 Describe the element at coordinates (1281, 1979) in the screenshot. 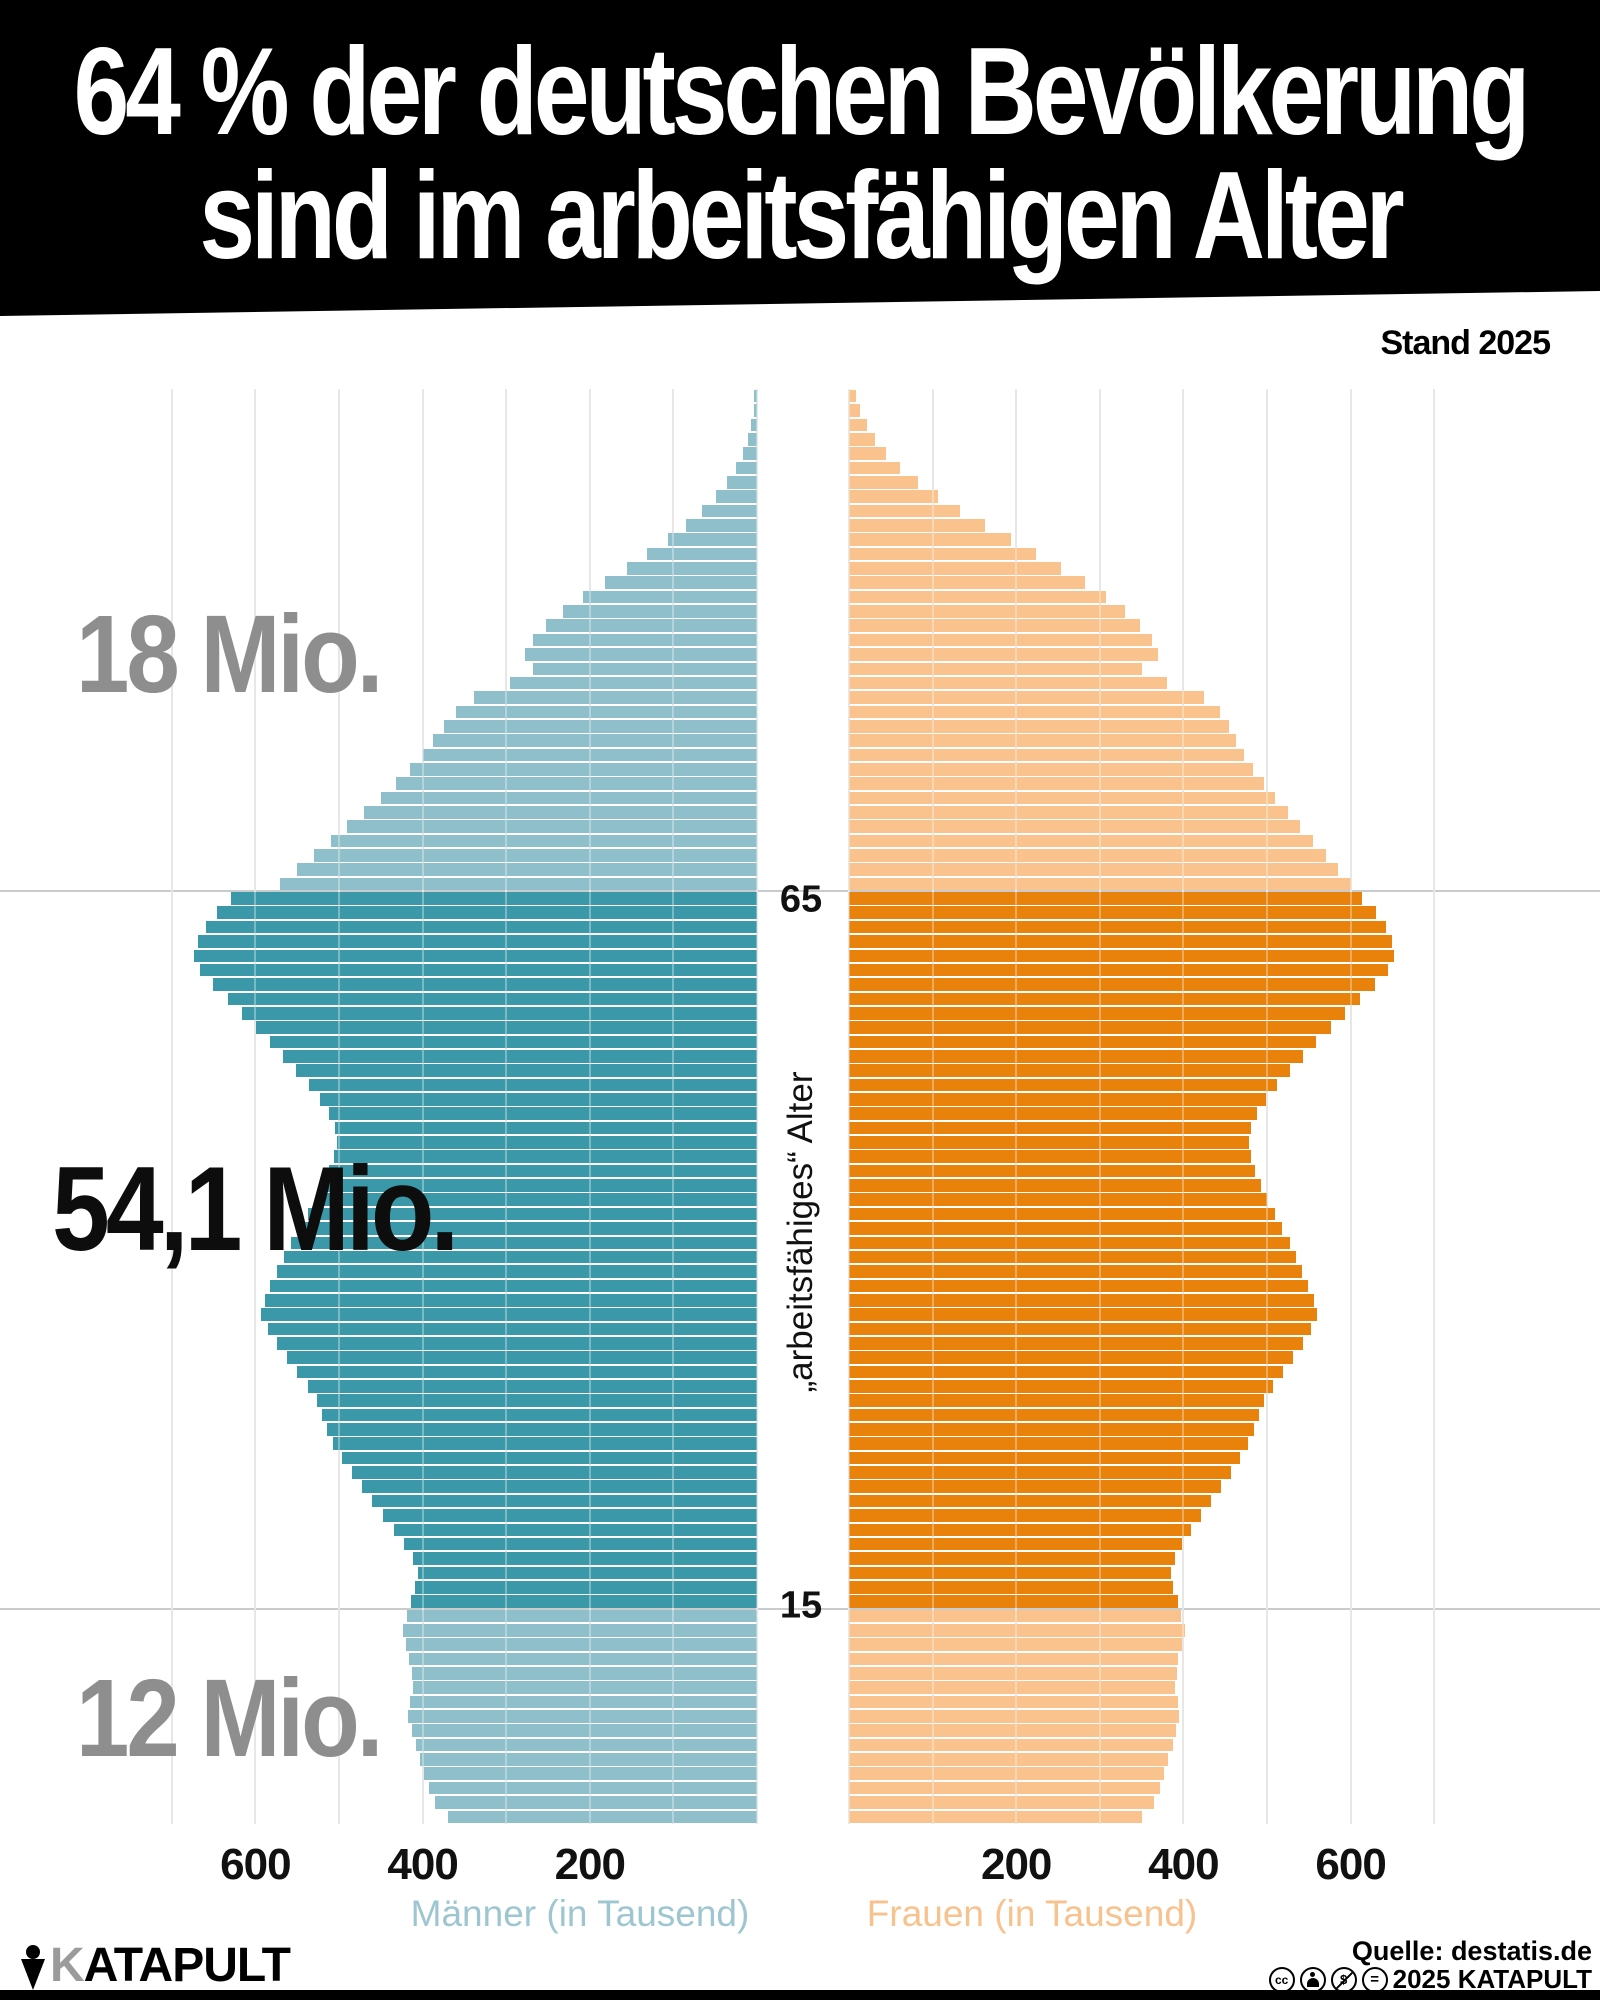

I see `cc-icon: cc` at that location.